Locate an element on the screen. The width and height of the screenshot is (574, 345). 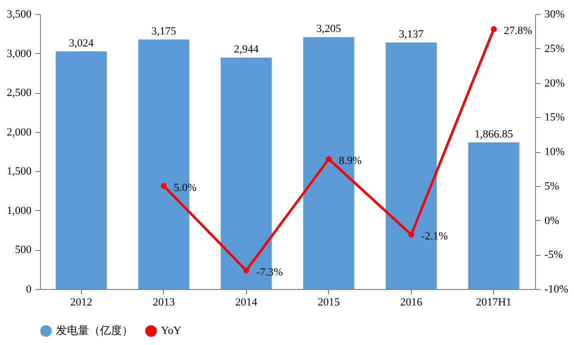
data-label: 27.8% is located at coordinates (518, 31).